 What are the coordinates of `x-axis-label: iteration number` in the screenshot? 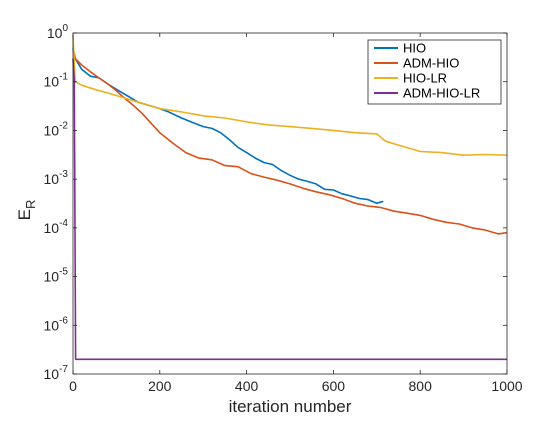 It's located at (290, 406).